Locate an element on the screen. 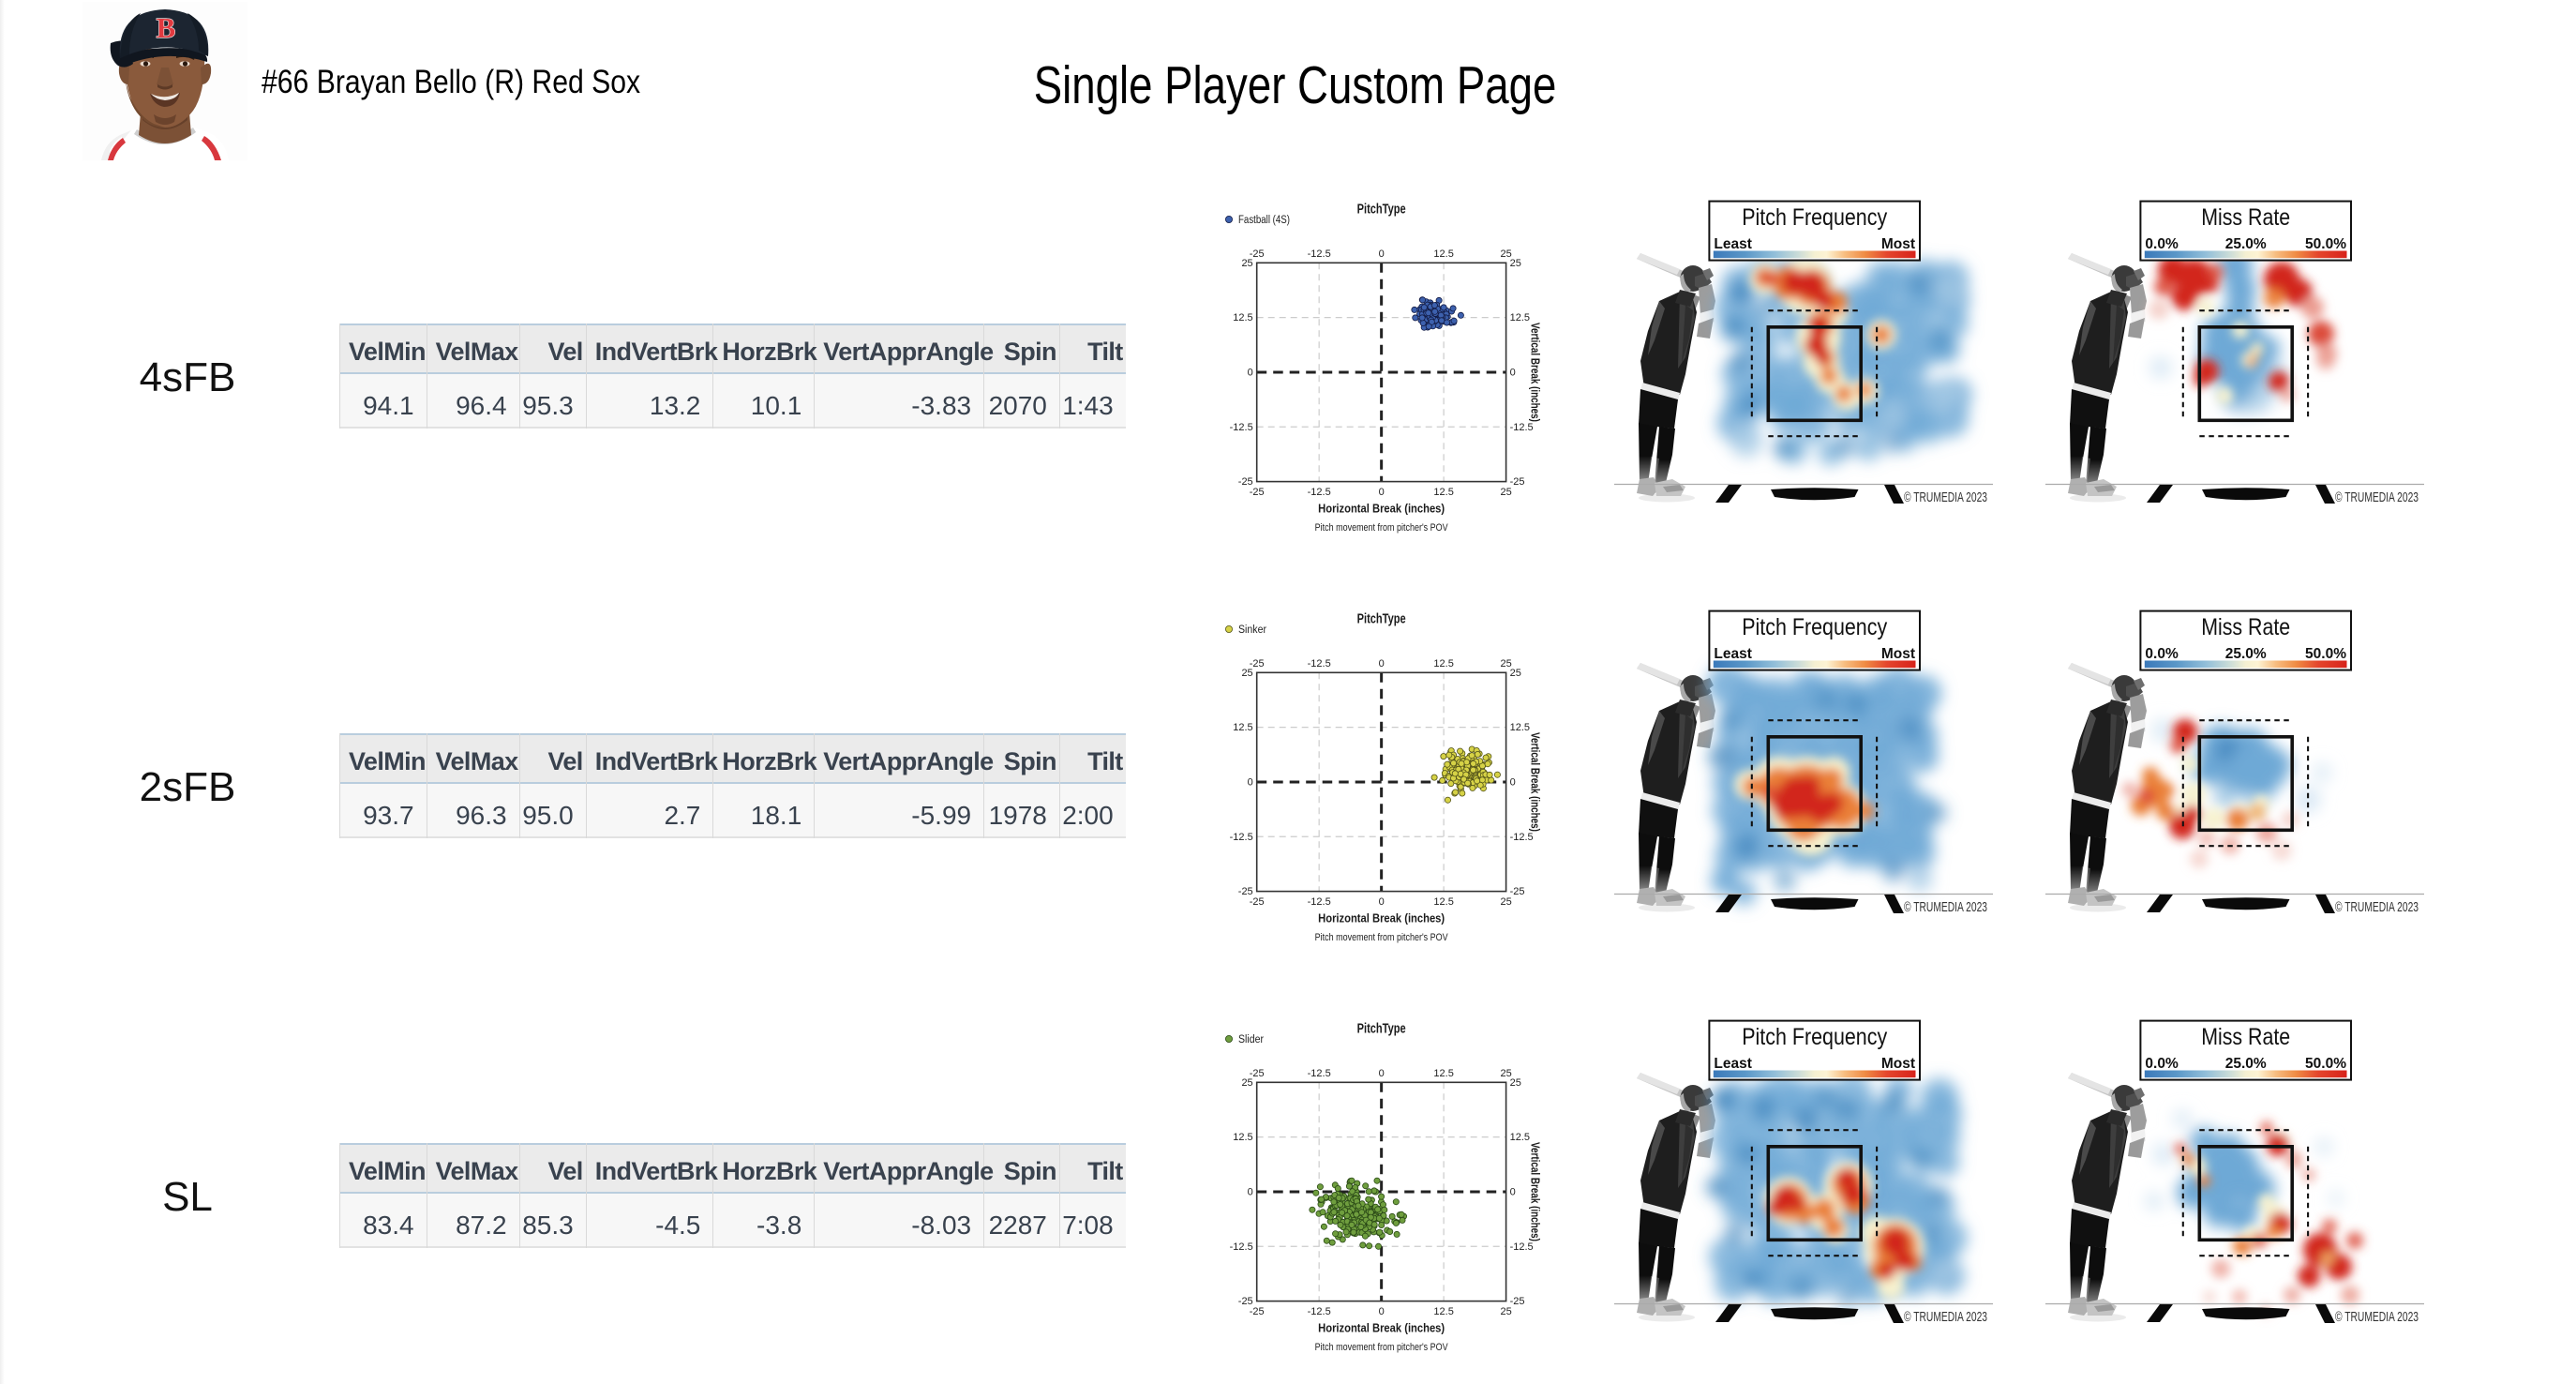 The height and width of the screenshot is (1384, 2576). svg-text: Fastball (4S) is located at coordinates (1264, 221).